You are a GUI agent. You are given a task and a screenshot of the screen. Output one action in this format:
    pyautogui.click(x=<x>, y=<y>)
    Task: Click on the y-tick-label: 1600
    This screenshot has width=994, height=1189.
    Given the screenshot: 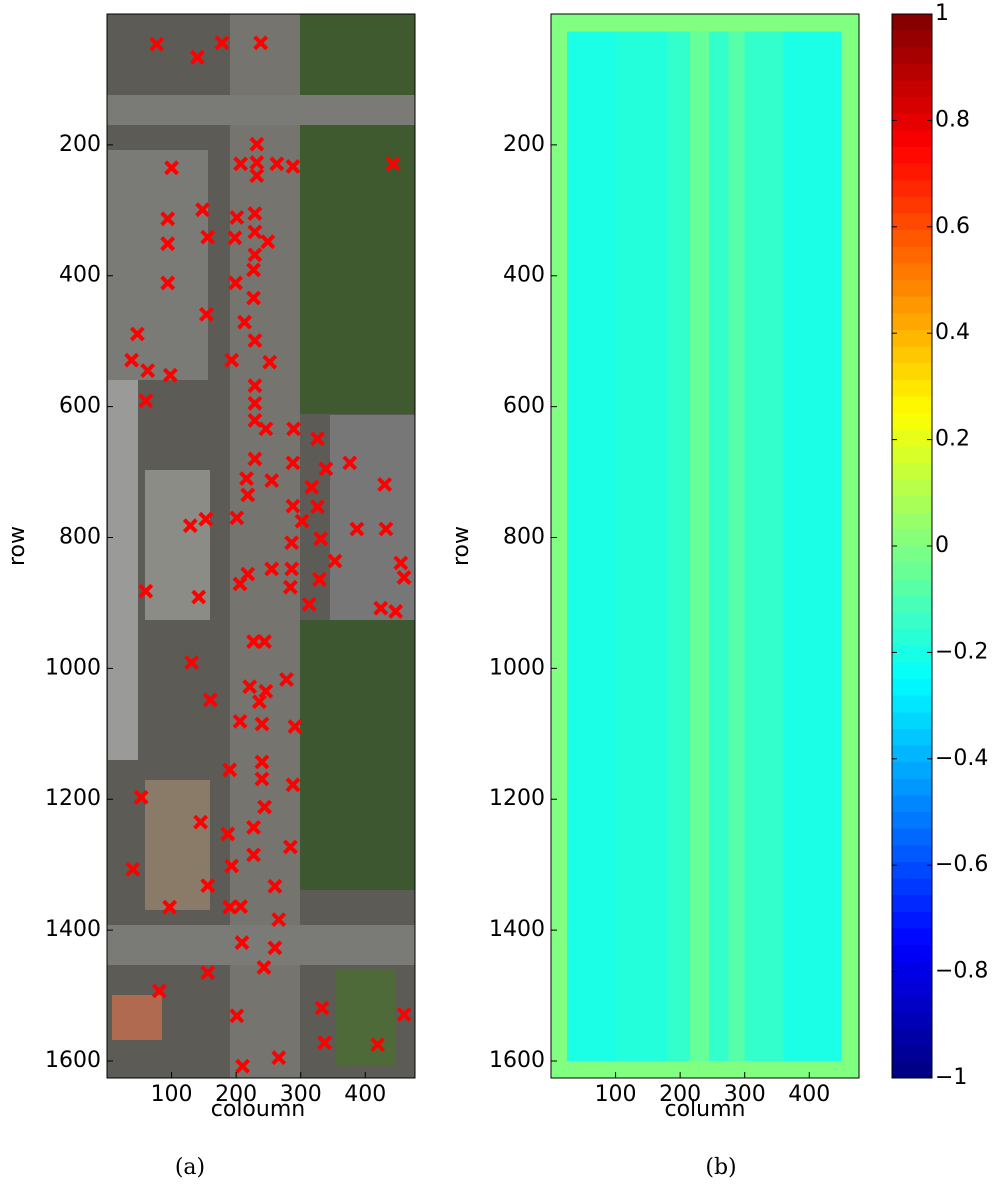 What is the action you would take?
    pyautogui.click(x=73, y=1060)
    